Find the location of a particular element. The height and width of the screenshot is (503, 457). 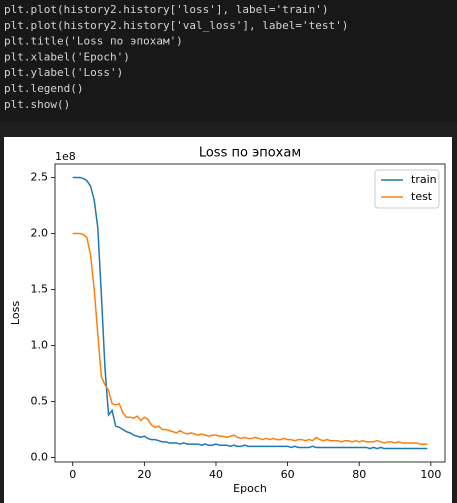

x-tick-label: 20 is located at coordinates (144, 474).